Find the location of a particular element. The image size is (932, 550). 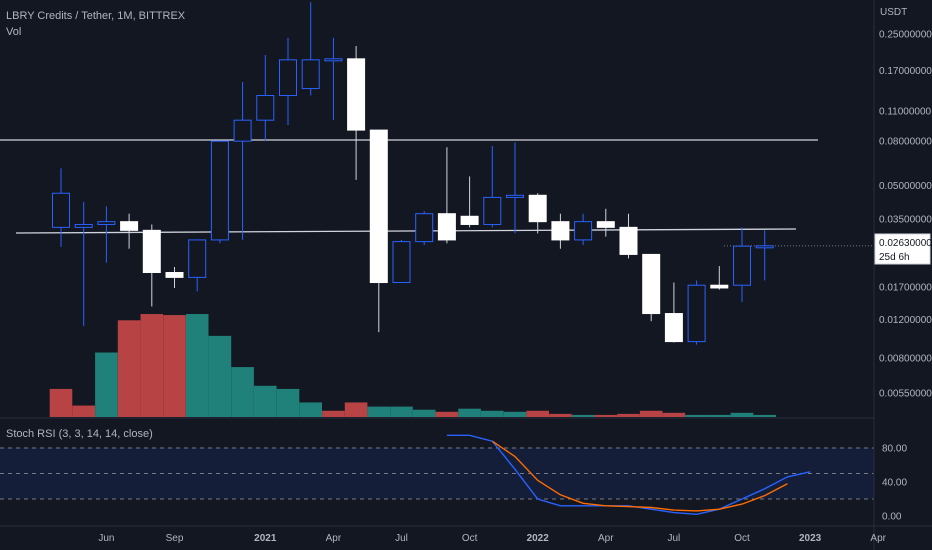

price-tick-label: 0.05000000 is located at coordinates (905, 186).